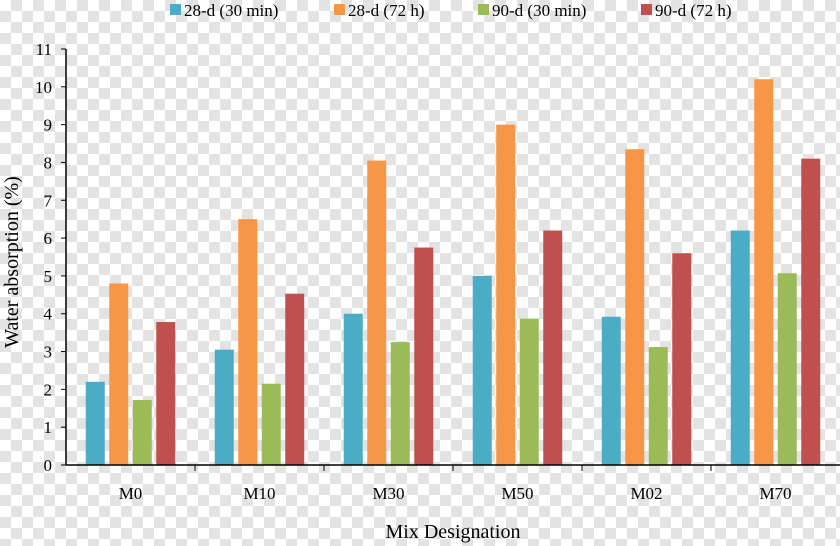  What do you see at coordinates (48, 427) in the screenshot?
I see `y-tick-label: 1` at bounding box center [48, 427].